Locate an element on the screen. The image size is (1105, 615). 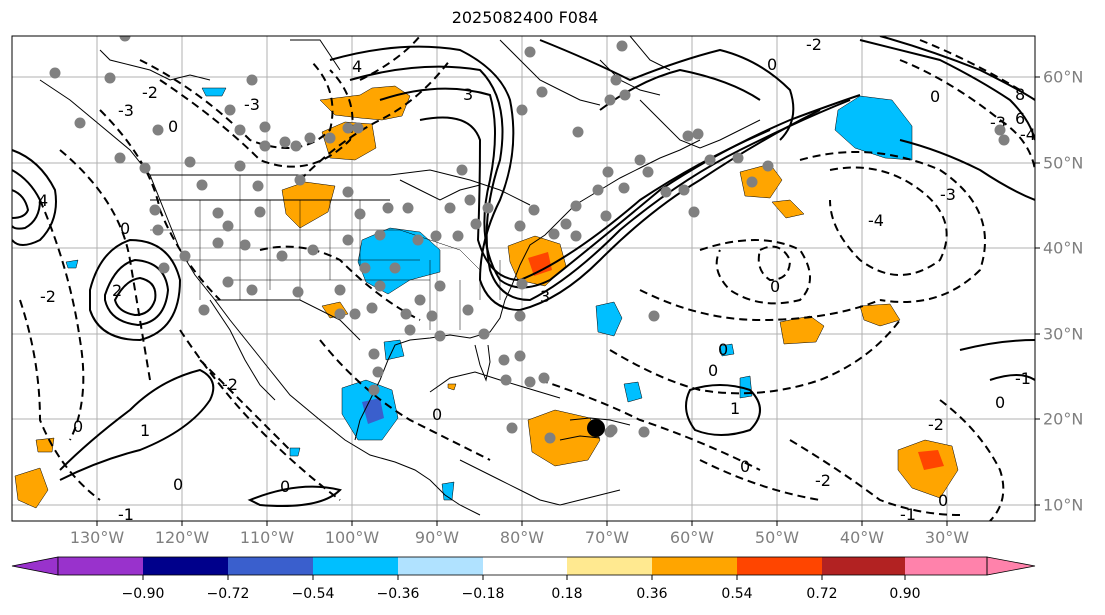
colorbar-tick-label: −0.90 is located at coordinates (143, 594).